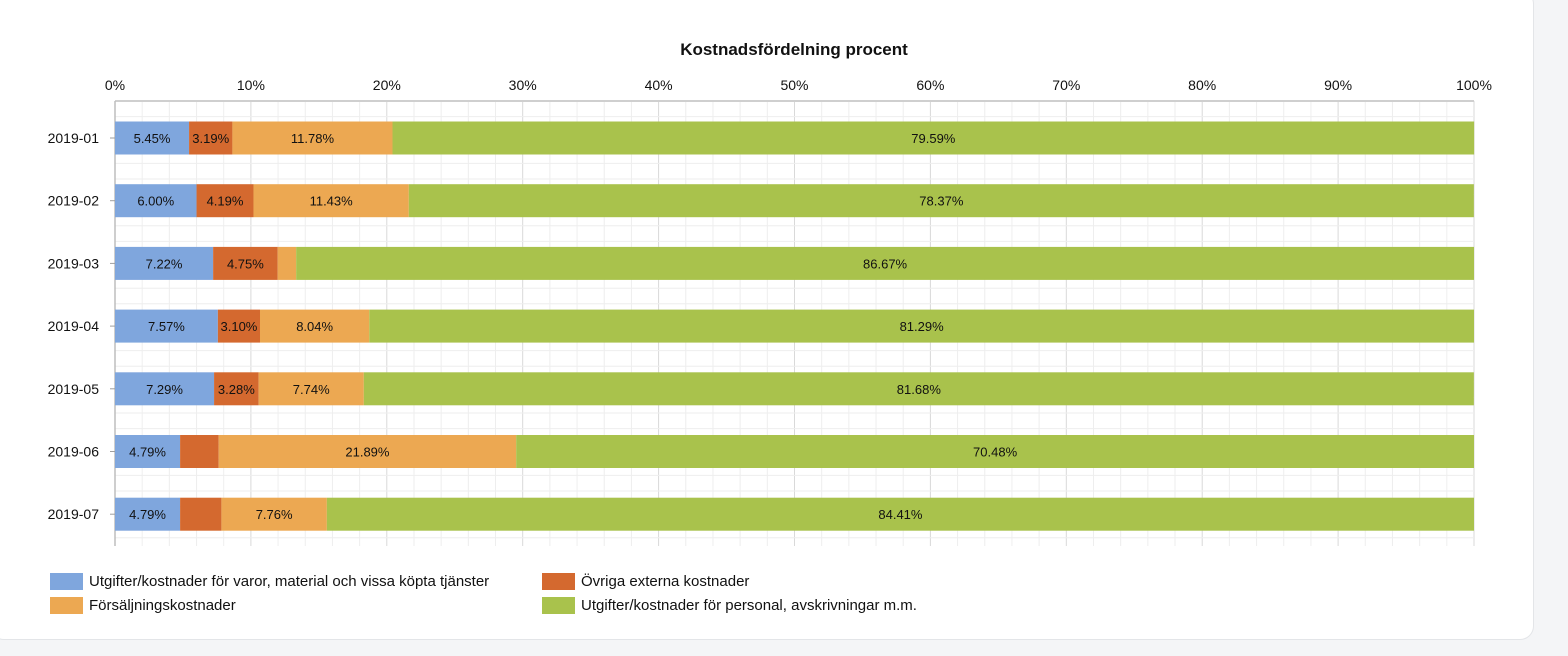 This screenshot has width=1568, height=656. Describe the element at coordinates (74, 263) in the screenshot. I see `category-label: 2019-03` at that location.